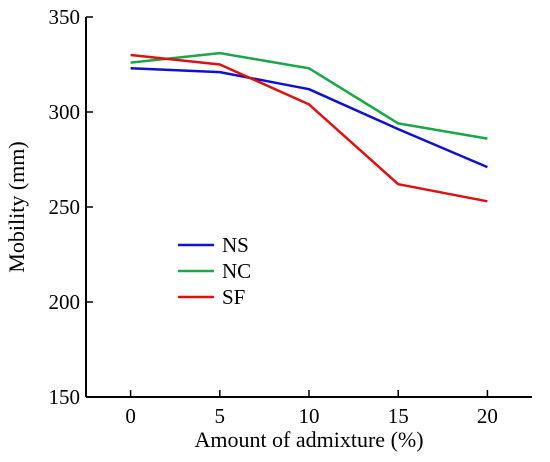 The image size is (550, 462). What do you see at coordinates (308, 439) in the screenshot?
I see `x-axis-label: Amount of admixture (%)` at bounding box center [308, 439].